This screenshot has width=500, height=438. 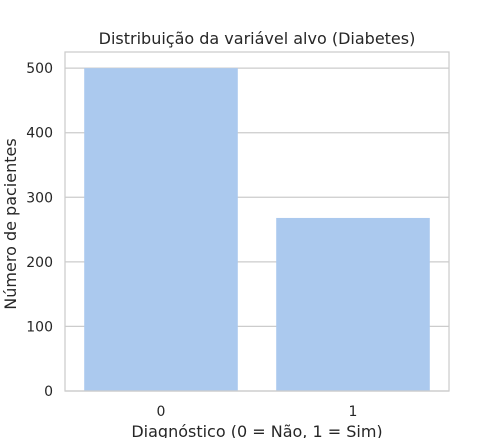 I want to click on x-tick-label: 1, so click(x=353, y=412).